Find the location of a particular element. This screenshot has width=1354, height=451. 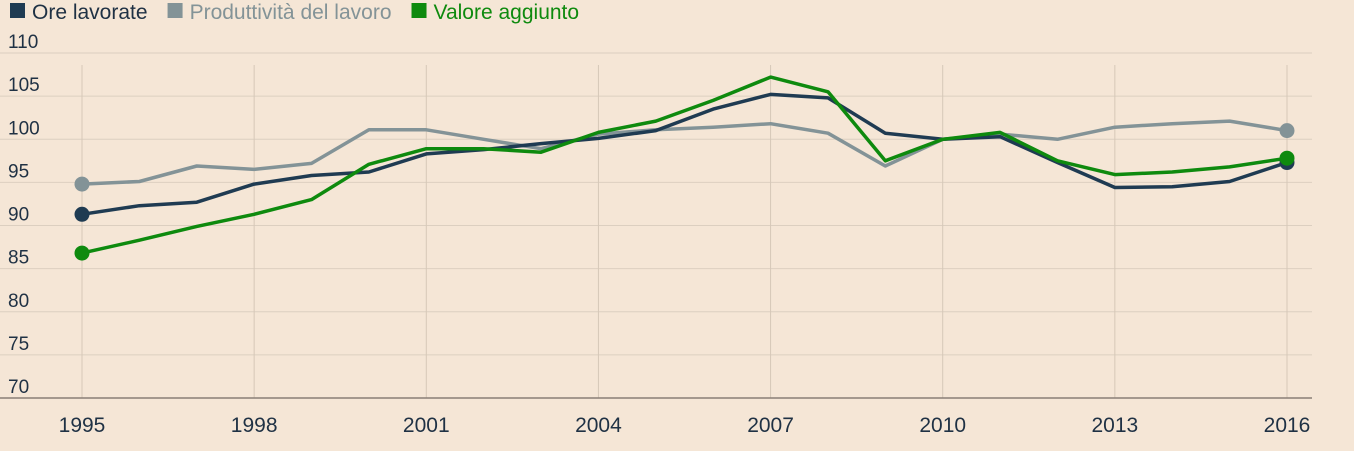

x-tick-label: 2016 is located at coordinates (1287, 425).